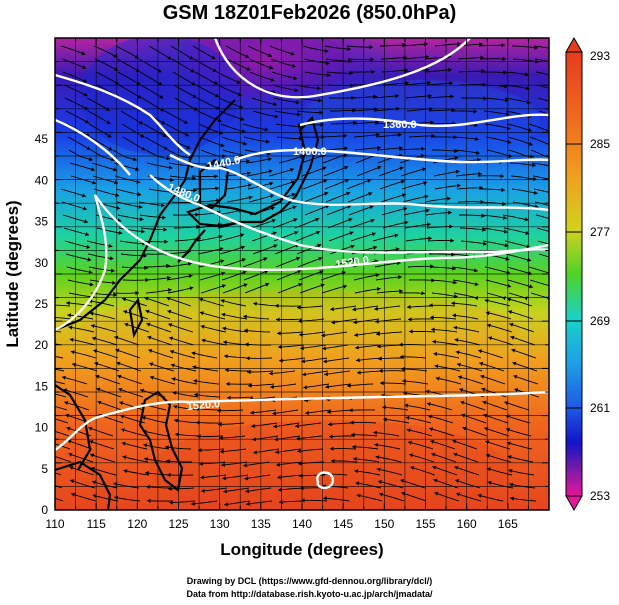  Describe the element at coordinates (203, 405) in the screenshot. I see `contour-label-1520-south: 1520.0` at that location.